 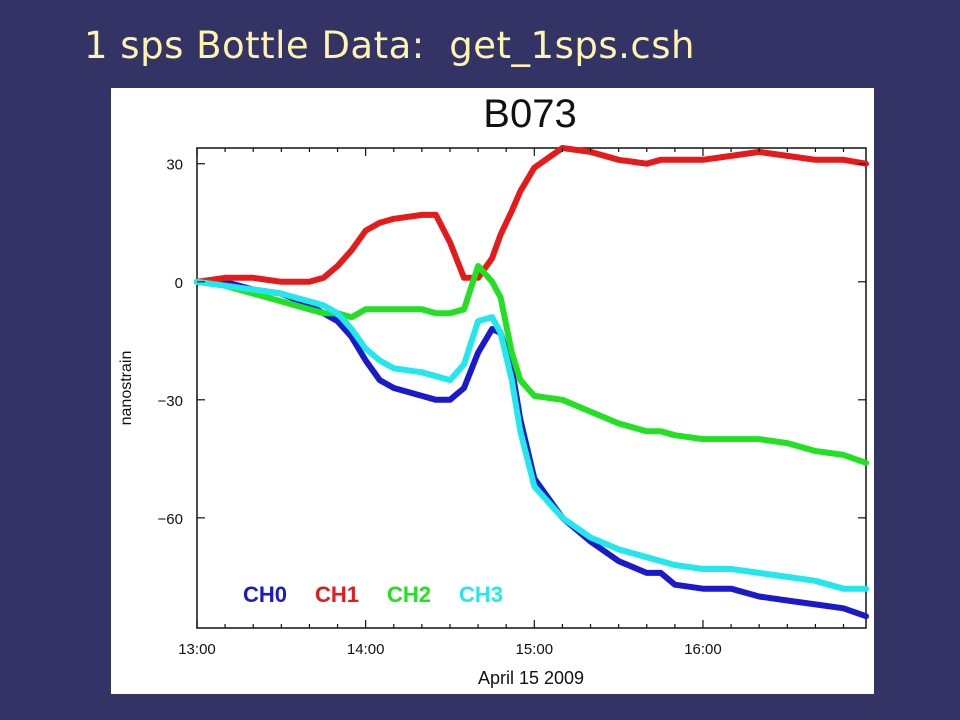 I want to click on x-tick-label: 15:00, so click(x=535, y=649).